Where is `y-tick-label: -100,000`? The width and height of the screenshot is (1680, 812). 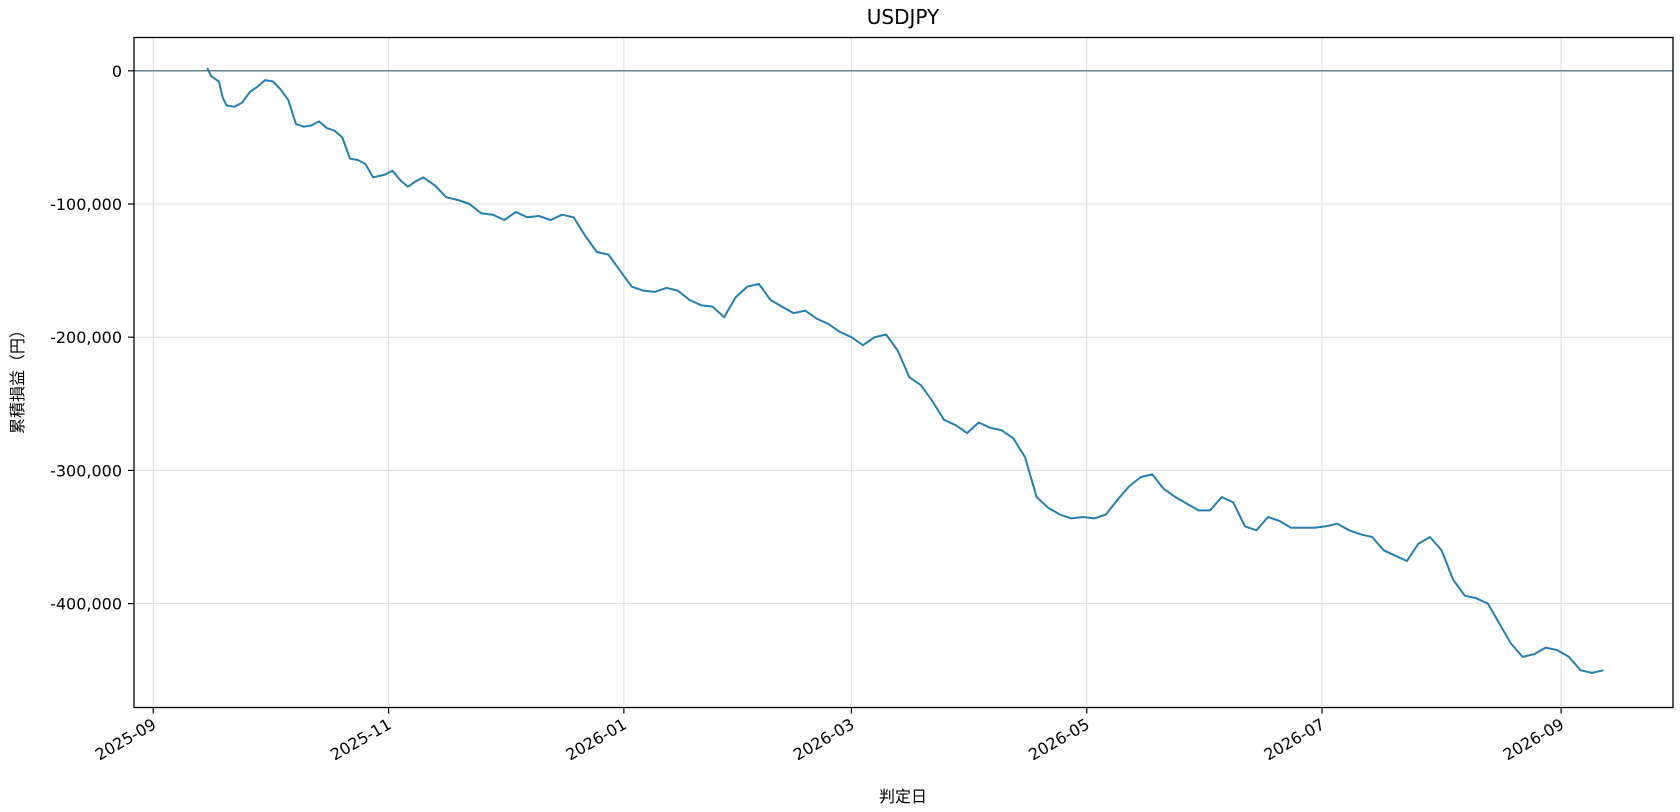 y-tick-label: -100,000 is located at coordinates (86, 204).